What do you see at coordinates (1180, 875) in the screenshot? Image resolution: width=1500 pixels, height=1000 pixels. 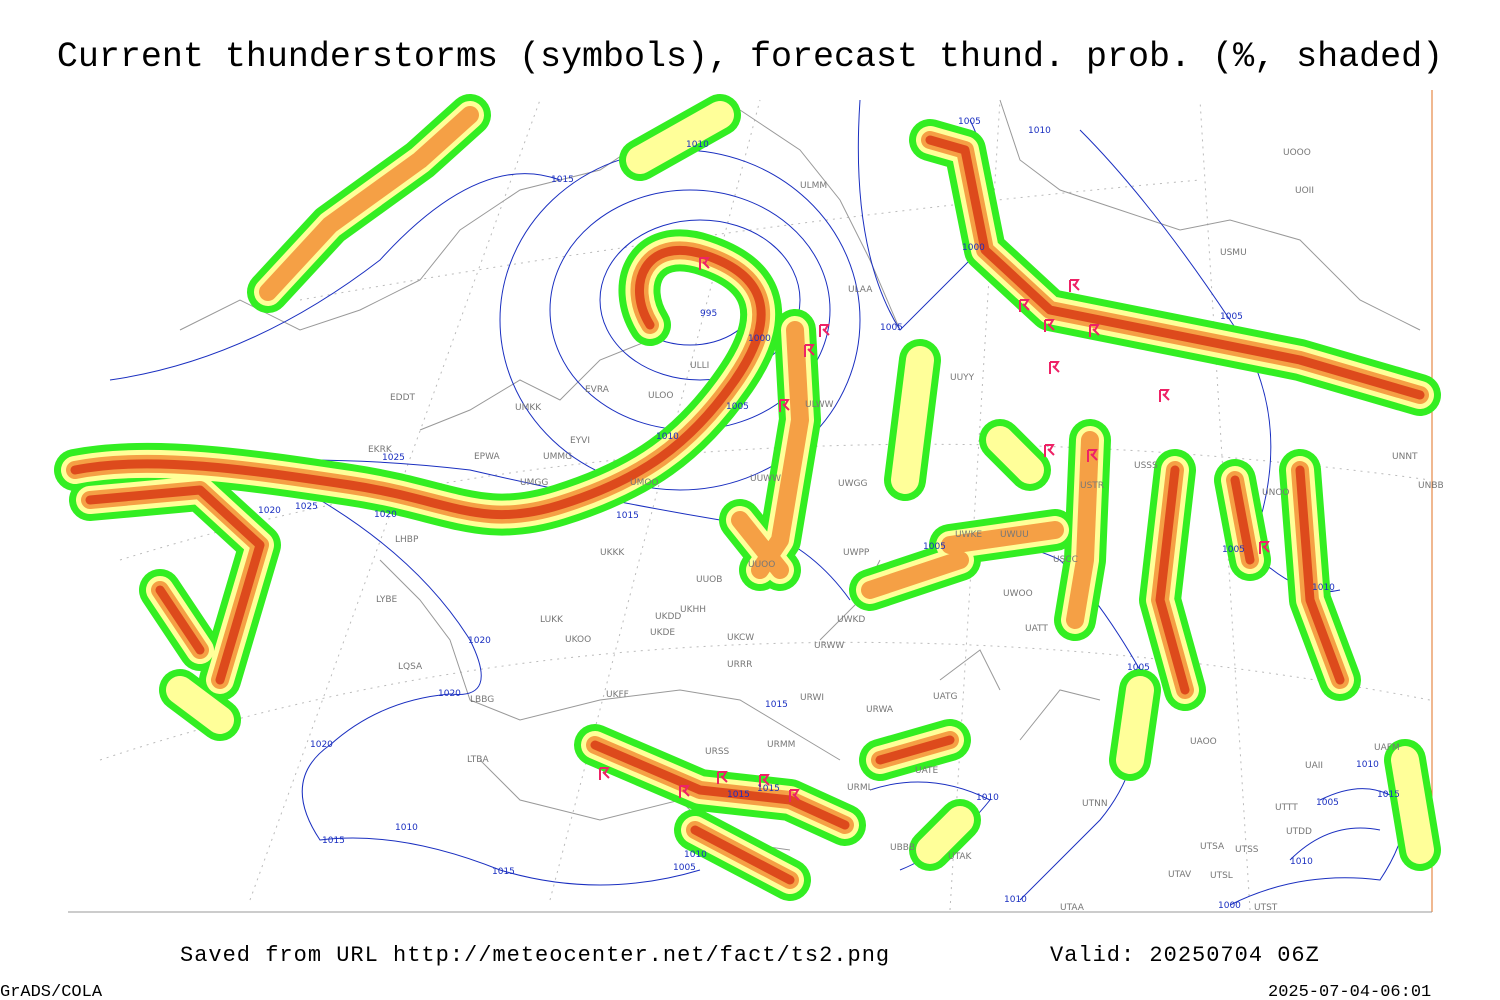 I see `station-label: UTAV` at bounding box center [1180, 875].